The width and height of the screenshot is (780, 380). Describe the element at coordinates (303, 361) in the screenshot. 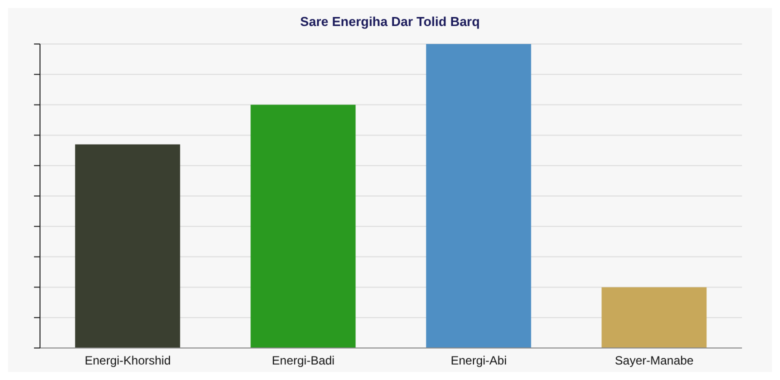

I see `x-tick-label: Energi-Badi` at that location.